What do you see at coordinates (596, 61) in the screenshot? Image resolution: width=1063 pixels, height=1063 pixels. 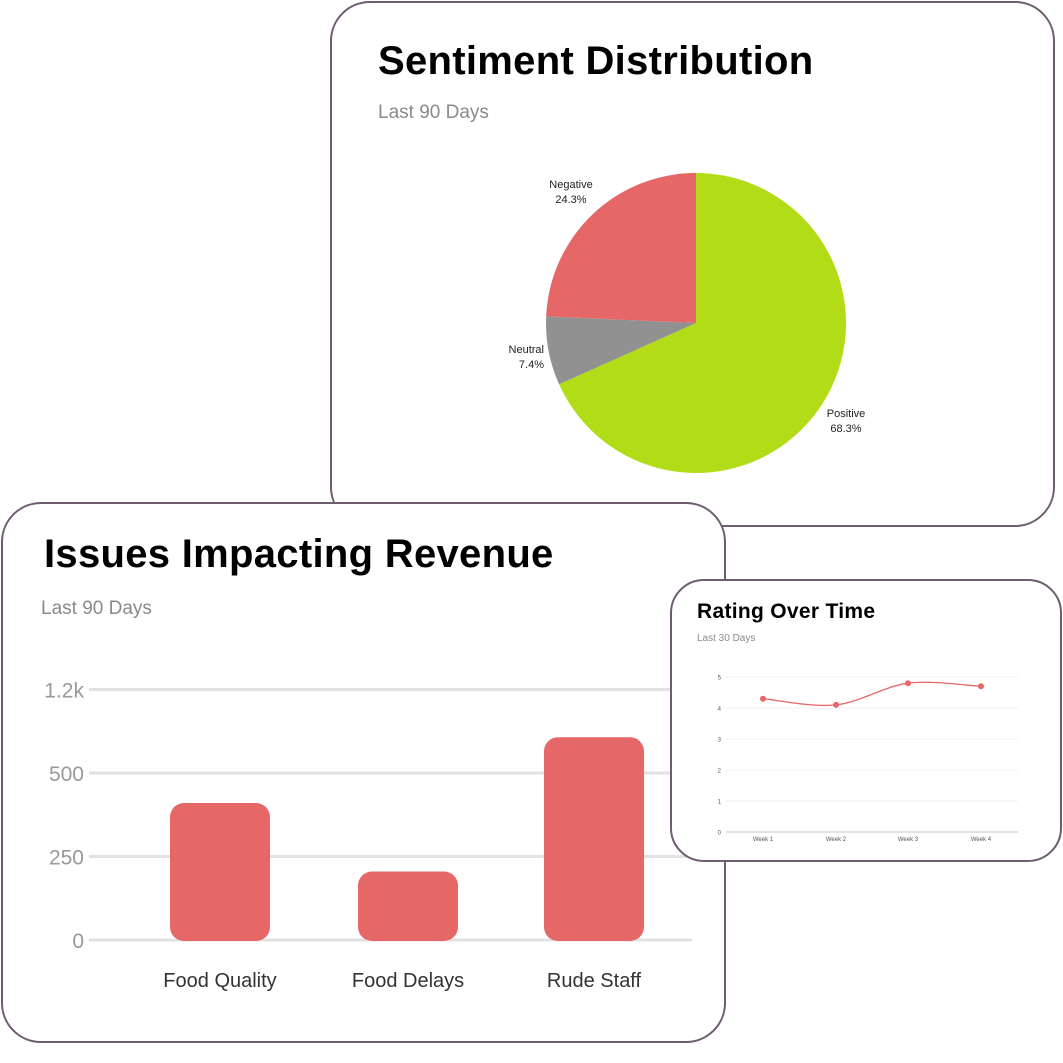 I see `sentiment-title: Sentiment Distribution` at bounding box center [596, 61].